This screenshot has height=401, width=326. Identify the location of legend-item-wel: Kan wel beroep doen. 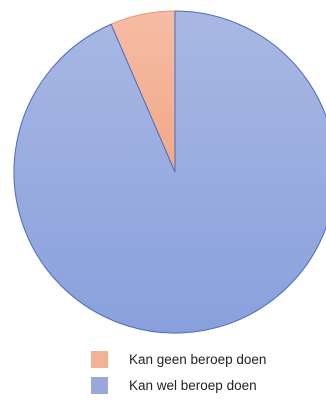
(178, 385).